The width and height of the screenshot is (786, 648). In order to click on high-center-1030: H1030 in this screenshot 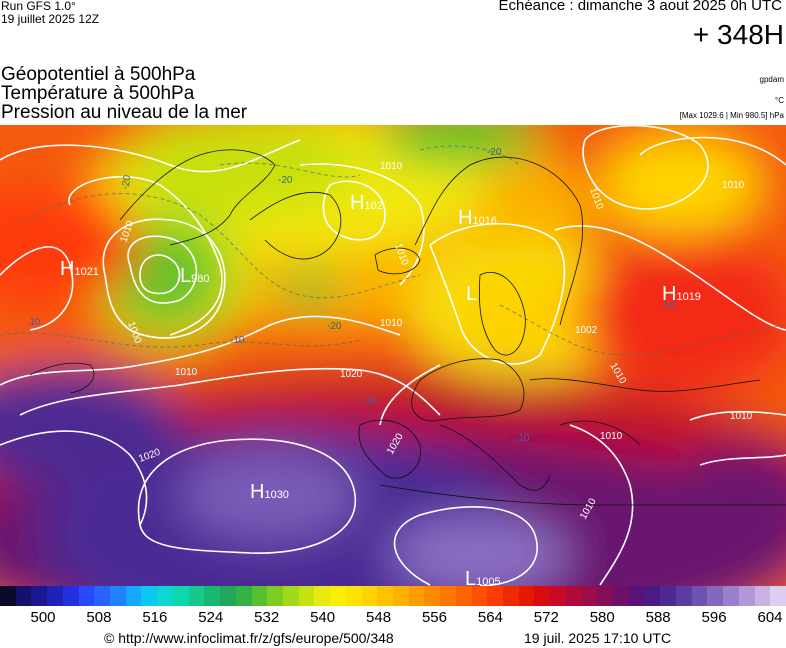, I will do `click(269, 492)`.